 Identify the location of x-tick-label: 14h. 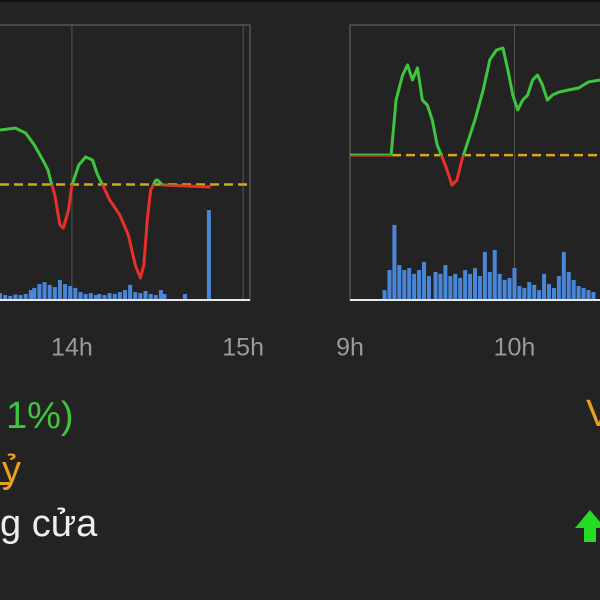
(72, 348).